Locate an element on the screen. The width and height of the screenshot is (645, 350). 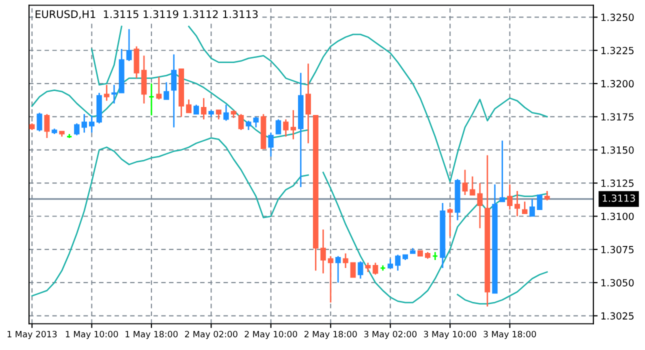
x-tick-label: 3 May 10:00 is located at coordinates (450, 335).